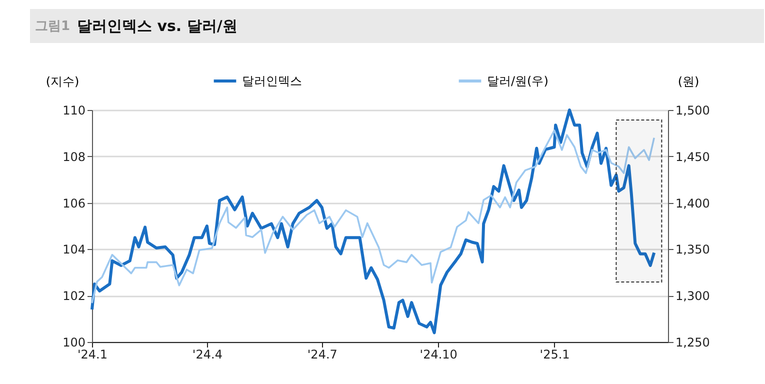 The width and height of the screenshot is (765, 384). What do you see at coordinates (74, 249) in the screenshot?
I see `y-tick-label: 104` at bounding box center [74, 249].